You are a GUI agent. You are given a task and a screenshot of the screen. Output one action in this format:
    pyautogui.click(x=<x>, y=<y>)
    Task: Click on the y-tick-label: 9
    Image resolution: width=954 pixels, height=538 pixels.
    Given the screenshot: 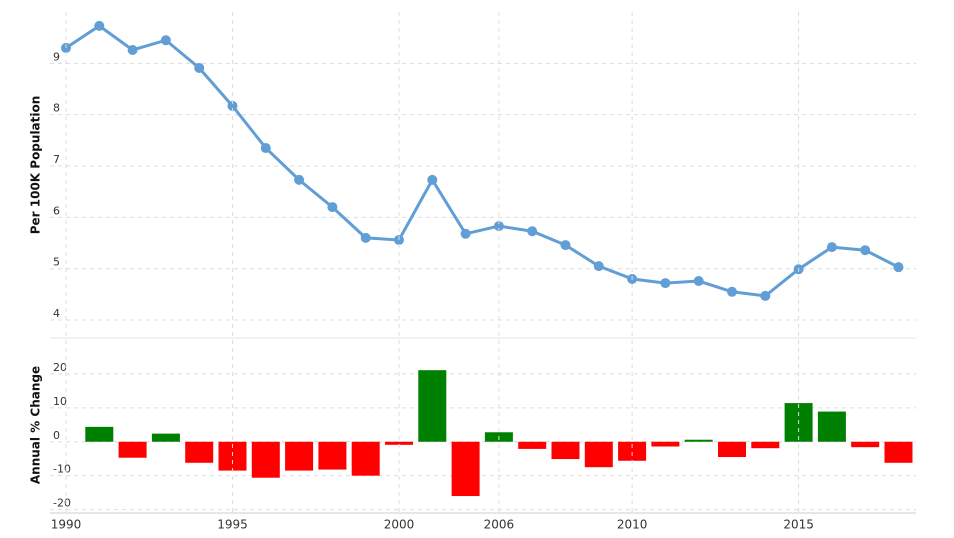 What is the action you would take?
    pyautogui.click(x=56, y=56)
    